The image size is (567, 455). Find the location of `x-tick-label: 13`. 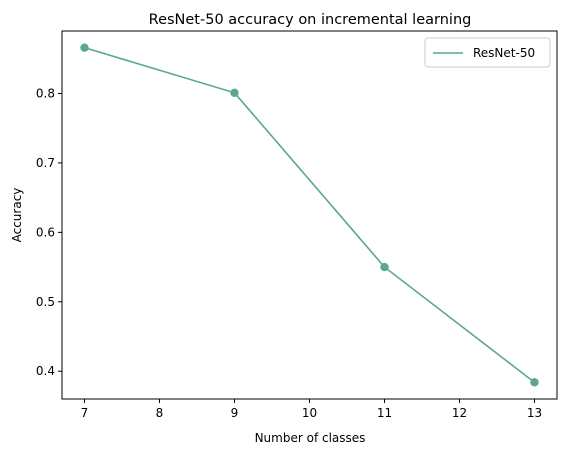

x-tick-label: 13 is located at coordinates (534, 413).